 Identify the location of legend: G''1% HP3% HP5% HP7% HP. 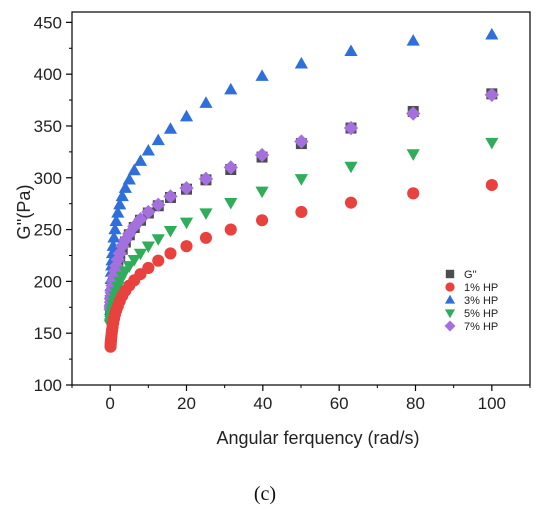
(471, 301).